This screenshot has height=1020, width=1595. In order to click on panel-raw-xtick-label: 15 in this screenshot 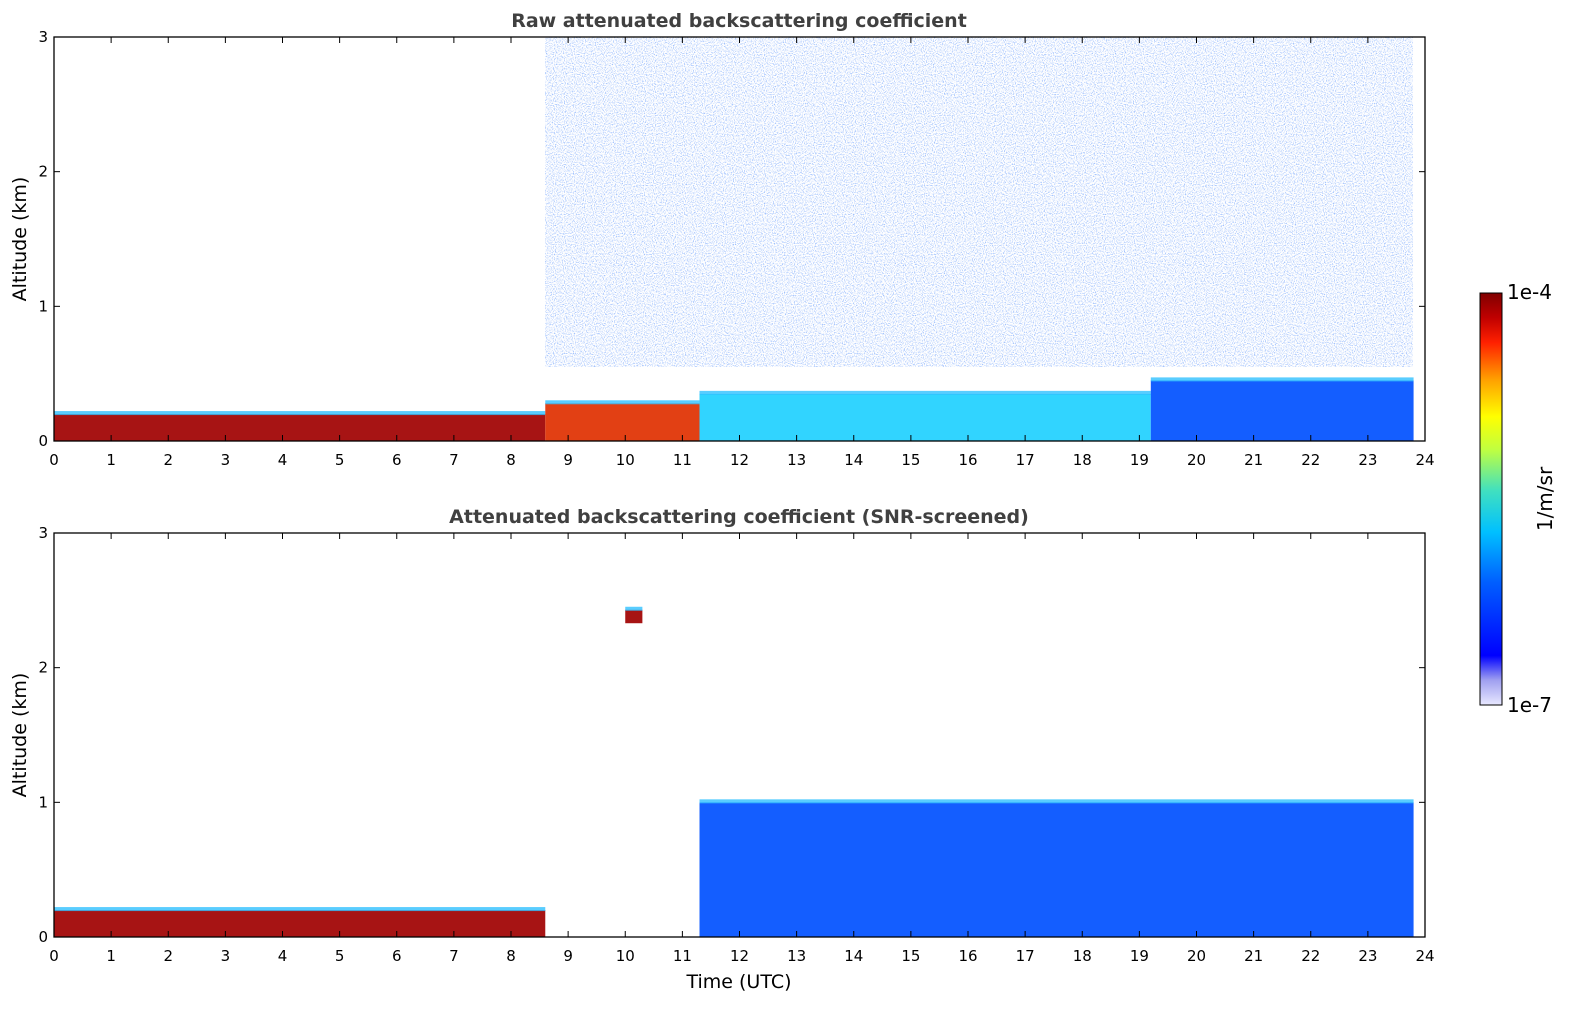, I will do `click(910, 460)`.